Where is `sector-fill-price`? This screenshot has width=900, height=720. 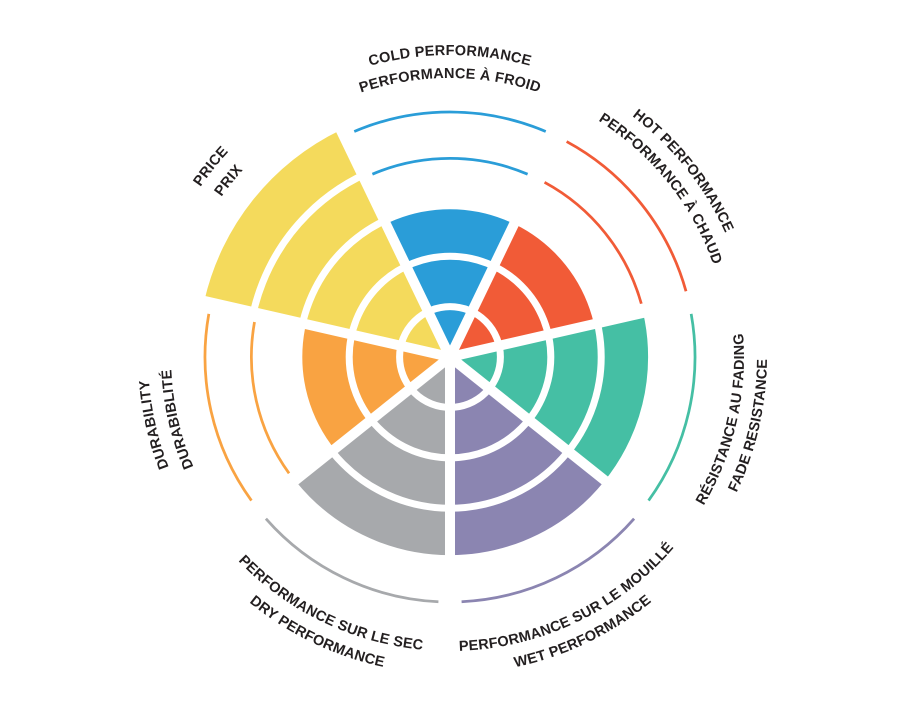
sector-fill-price is located at coordinates (327, 243).